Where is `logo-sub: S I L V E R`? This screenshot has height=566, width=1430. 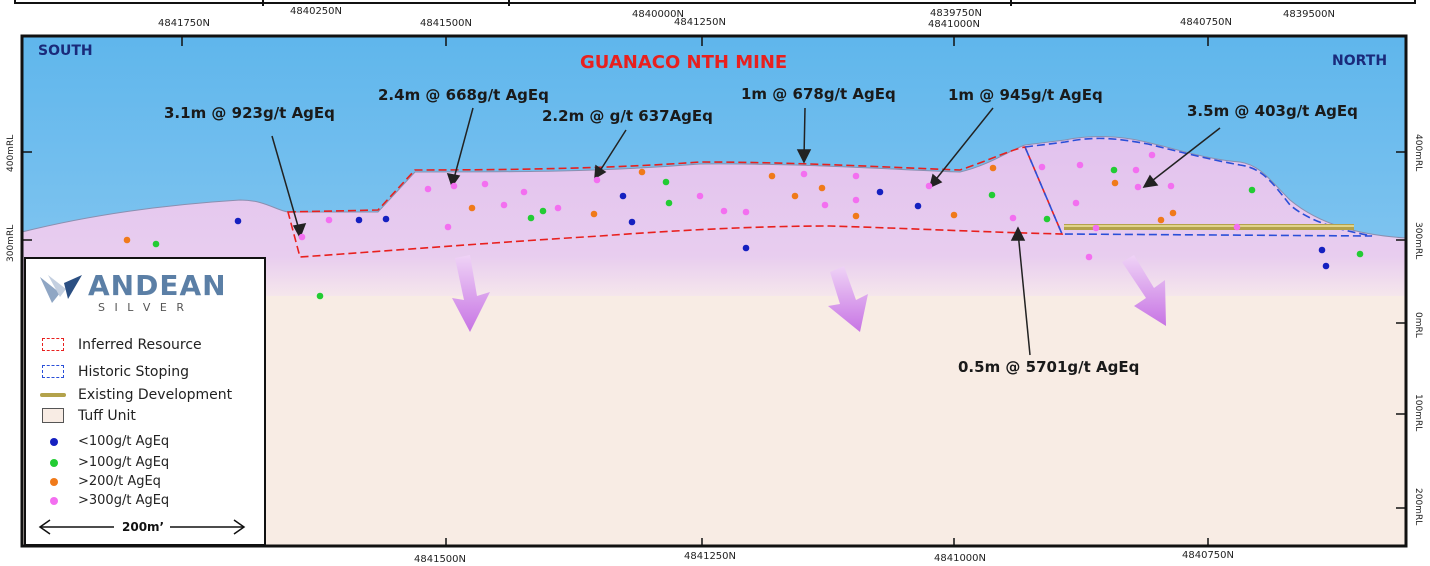 logo-sub: S I L V E R is located at coordinates (142, 307).